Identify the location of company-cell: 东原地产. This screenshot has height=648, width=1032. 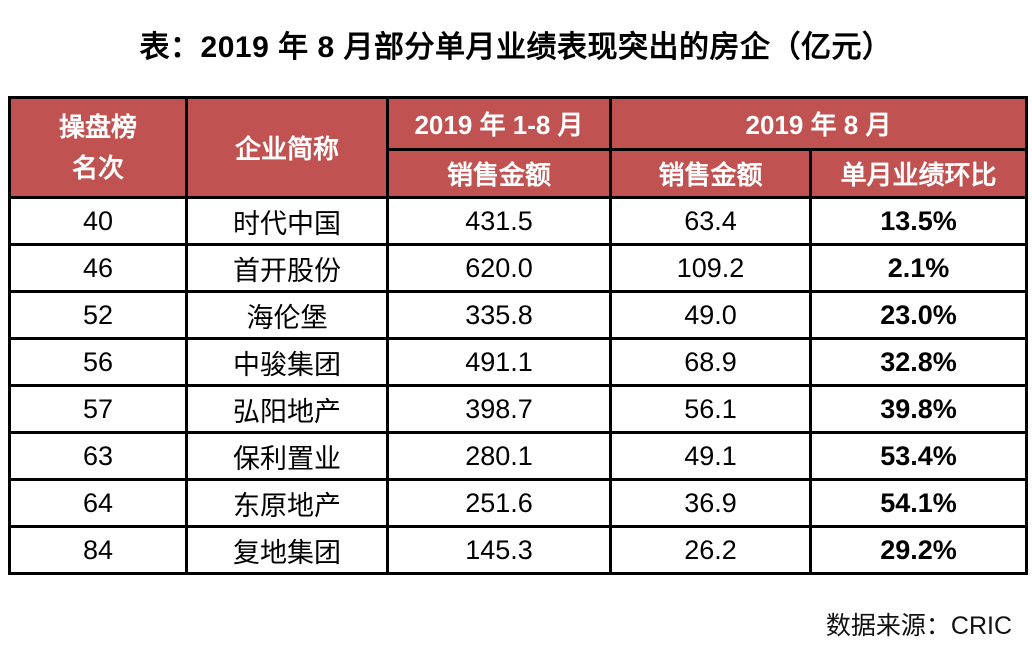
(287, 503).